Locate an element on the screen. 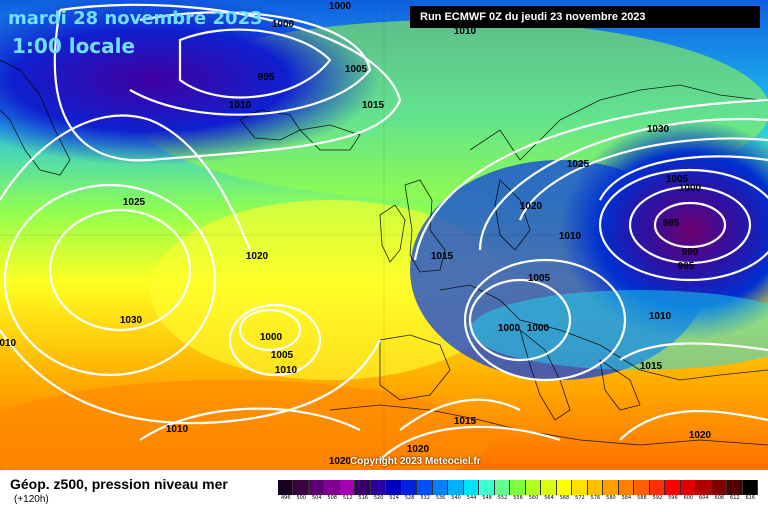 This screenshot has height=512, width=768. legend-level-label: 520 is located at coordinates (378, 498).